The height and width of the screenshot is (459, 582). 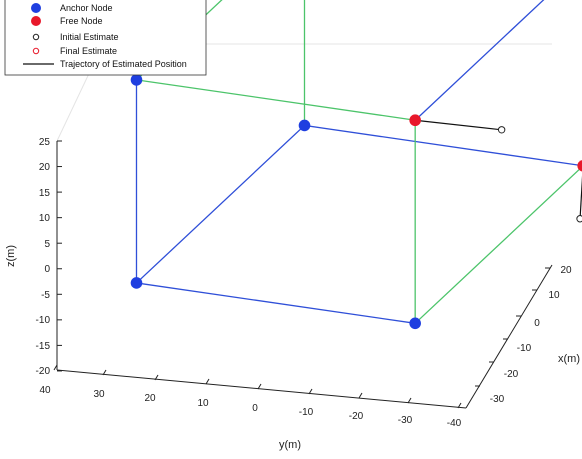 What do you see at coordinates (255, 408) in the screenshot?
I see `y-tick-label: 0` at bounding box center [255, 408].